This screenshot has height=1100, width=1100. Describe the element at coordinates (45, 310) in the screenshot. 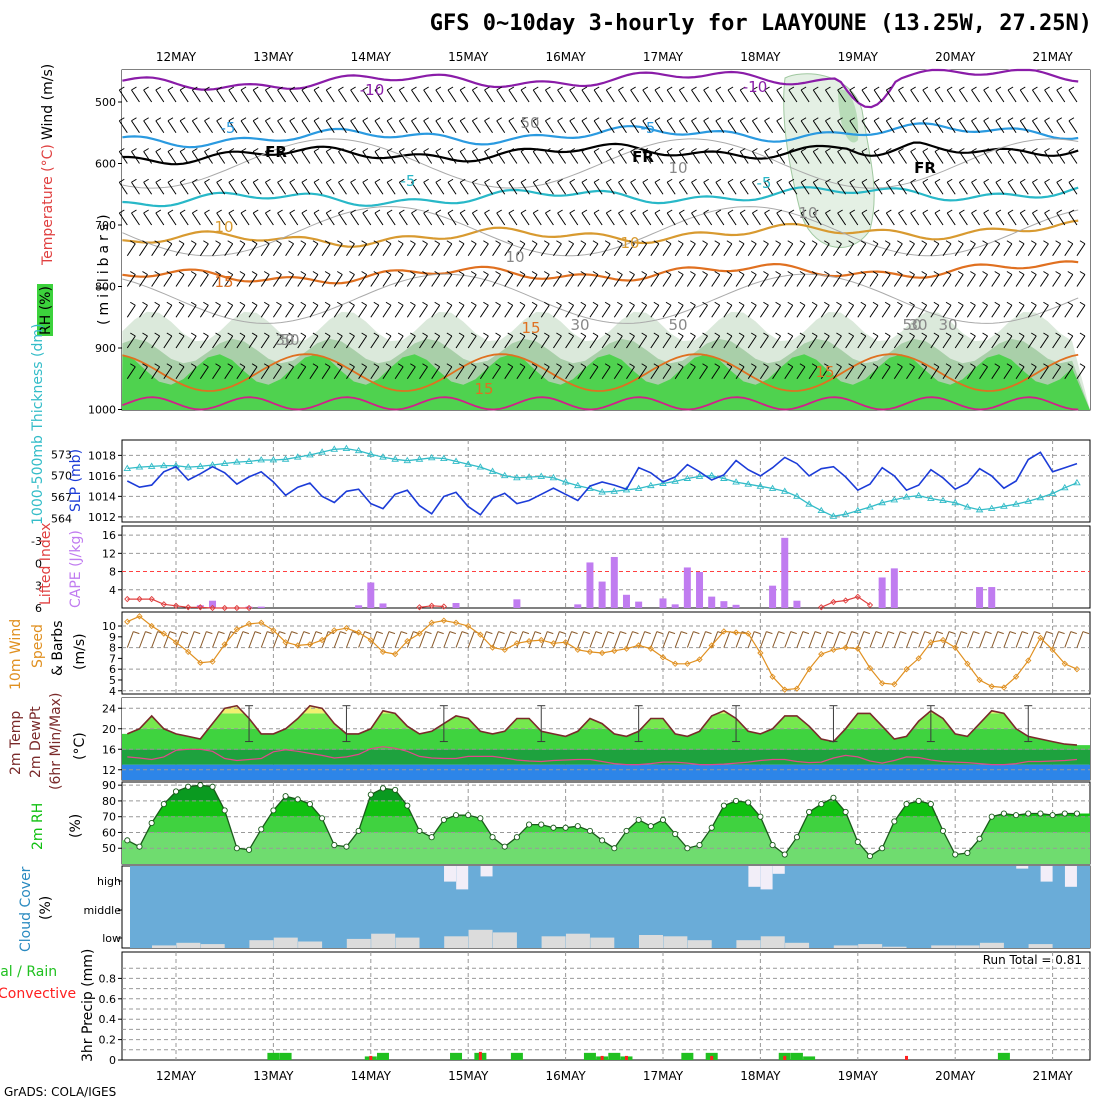

I see `rh-legend-swatch` at that location.